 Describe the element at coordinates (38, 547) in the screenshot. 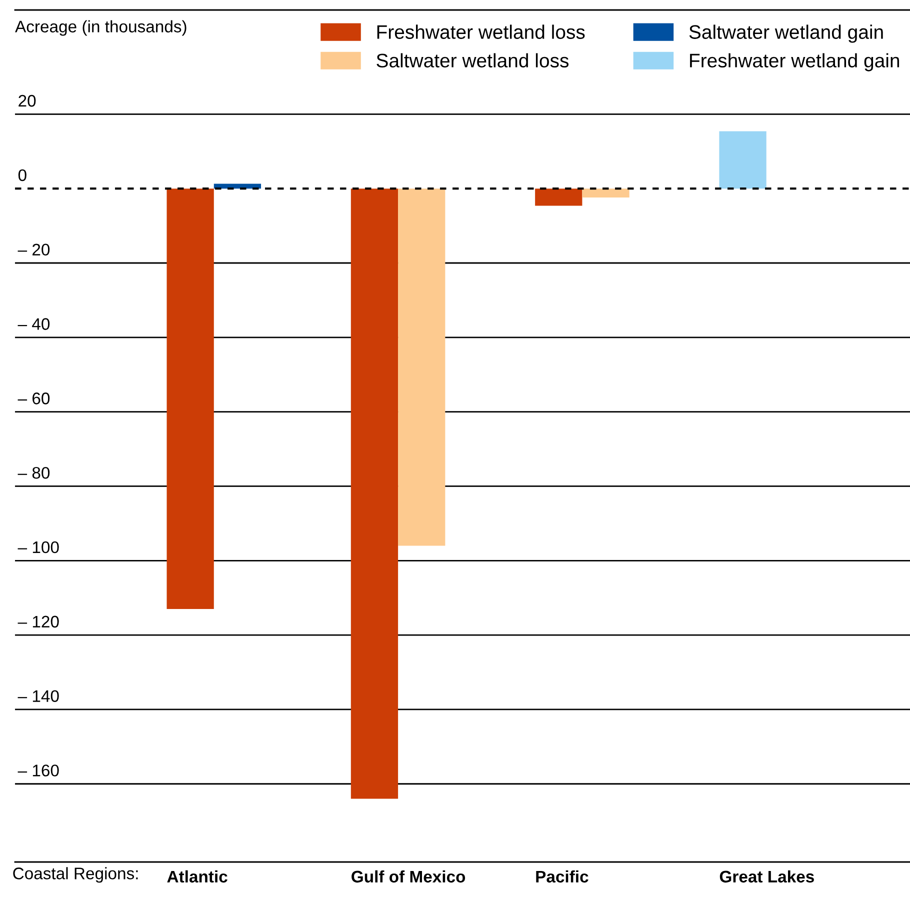

I see `y-tick-label: – 100` at that location.